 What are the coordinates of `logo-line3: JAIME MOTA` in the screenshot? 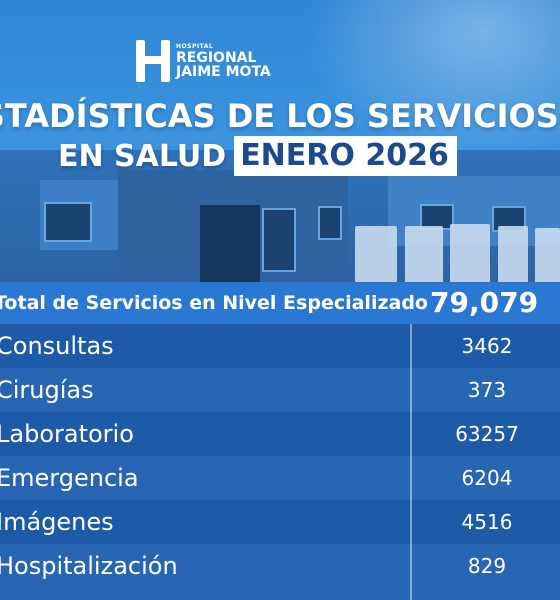 It's located at (223, 71).